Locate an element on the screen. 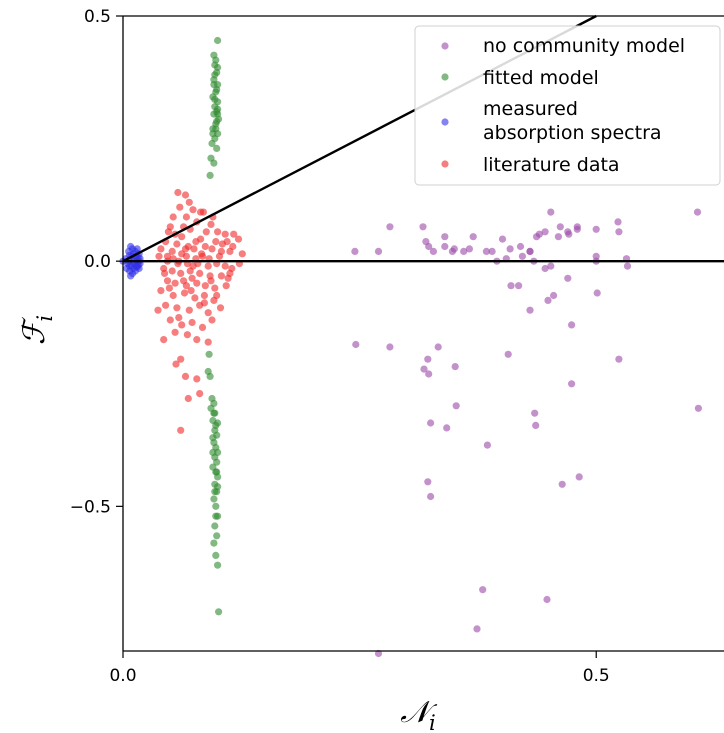 This screenshot has width=724, height=733. legend-item-fitted-model: fitted model is located at coordinates (520, 78).